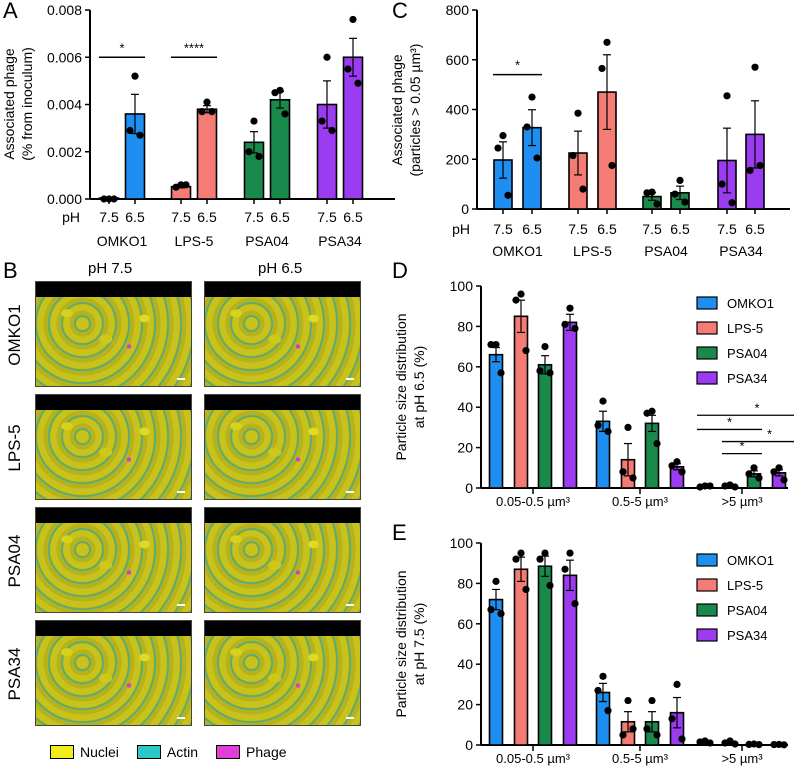  What do you see at coordinates (397, 110) in the screenshot?
I see `y-axis-label: Associated phage` at bounding box center [397, 110].